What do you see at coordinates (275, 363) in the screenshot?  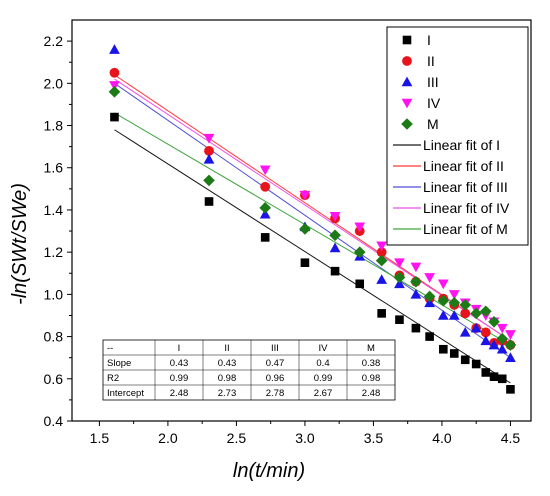 I see `table-cell: 0.47` at bounding box center [275, 363].